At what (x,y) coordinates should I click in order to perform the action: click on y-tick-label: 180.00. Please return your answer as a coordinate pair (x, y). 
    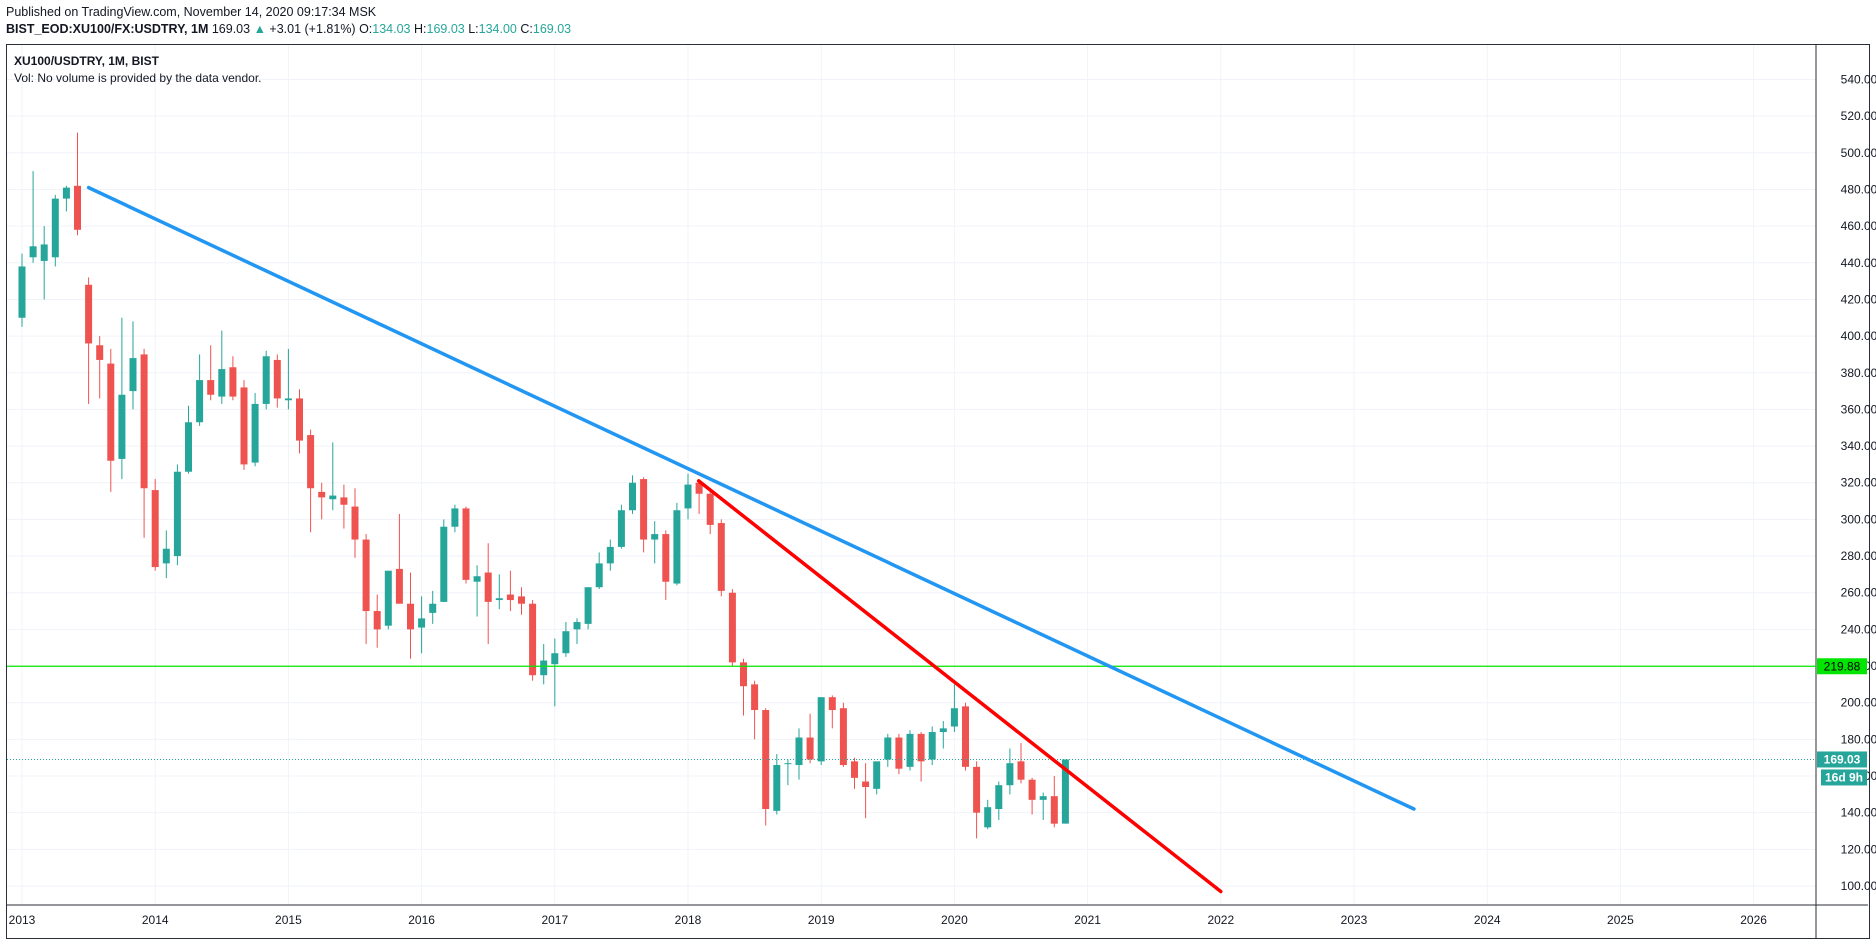
    Looking at the image, I should click on (1858, 739).